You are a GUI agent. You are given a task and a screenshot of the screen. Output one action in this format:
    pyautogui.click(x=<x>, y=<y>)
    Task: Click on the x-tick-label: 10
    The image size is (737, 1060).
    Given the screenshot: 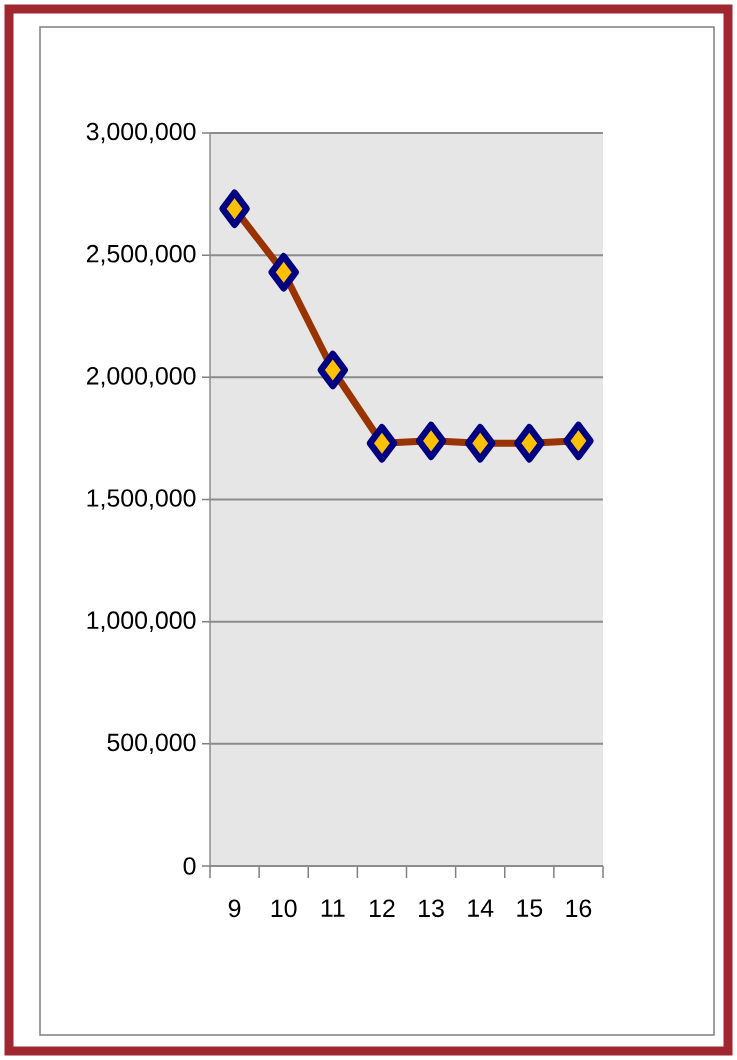 What is the action you would take?
    pyautogui.click(x=284, y=908)
    